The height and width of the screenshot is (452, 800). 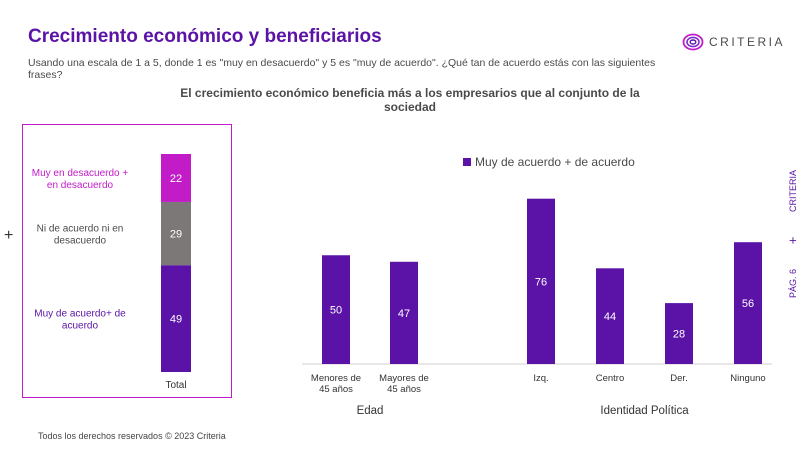 What do you see at coordinates (678, 378) in the screenshot?
I see `x-tick-label: Der.` at bounding box center [678, 378].